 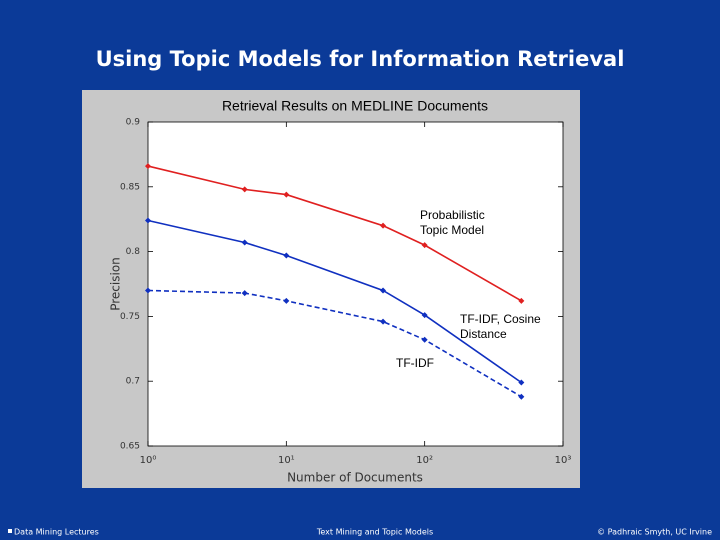 What do you see at coordinates (130, 187) in the screenshot?
I see `y-tick-label: 0.85` at bounding box center [130, 187].